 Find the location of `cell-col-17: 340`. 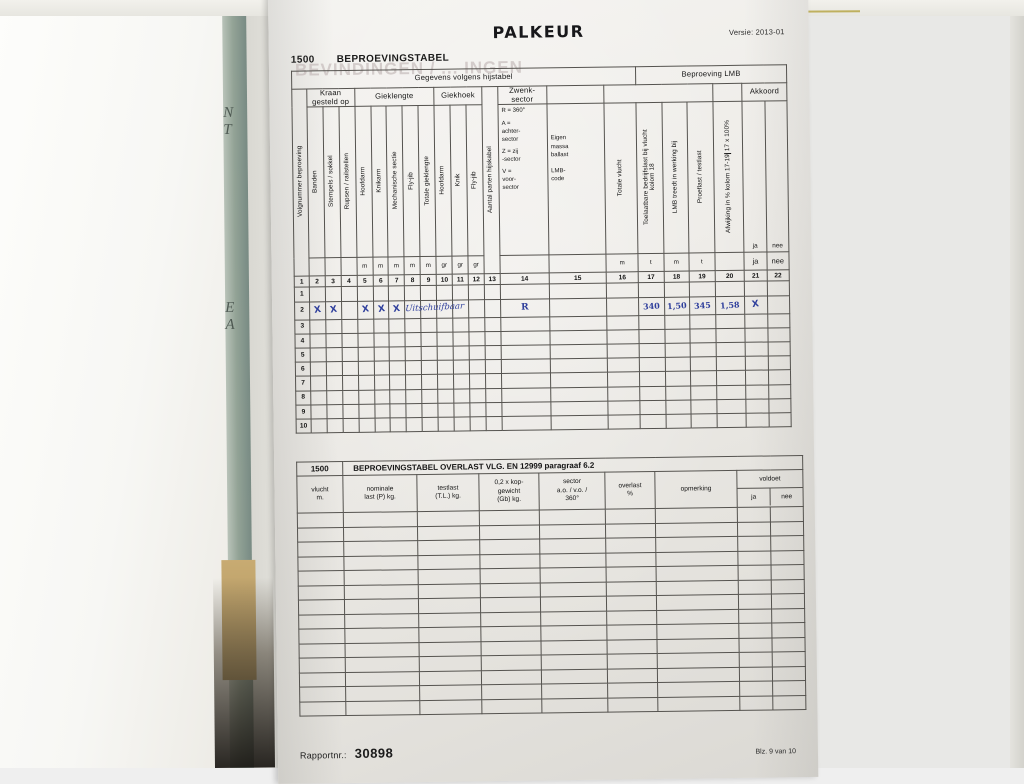

cell-col-17: 340 is located at coordinates (651, 306).